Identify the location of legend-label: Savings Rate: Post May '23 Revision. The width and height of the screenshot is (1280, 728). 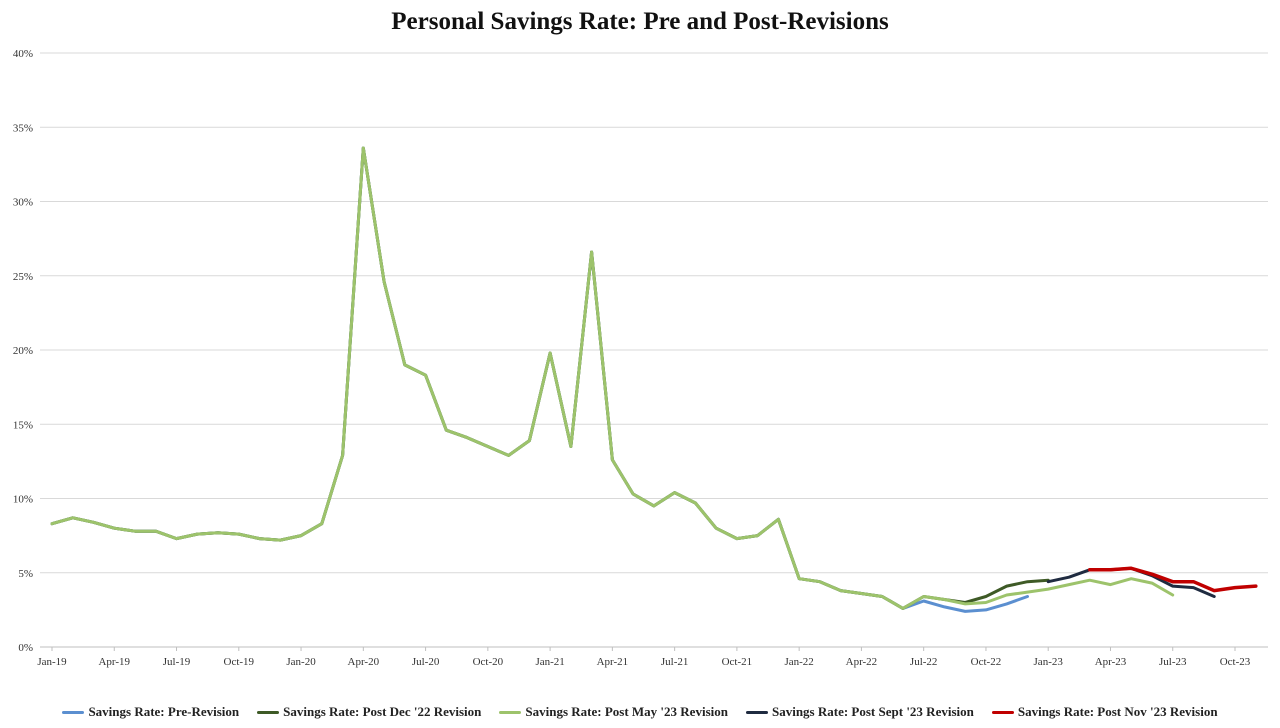
(626, 711).